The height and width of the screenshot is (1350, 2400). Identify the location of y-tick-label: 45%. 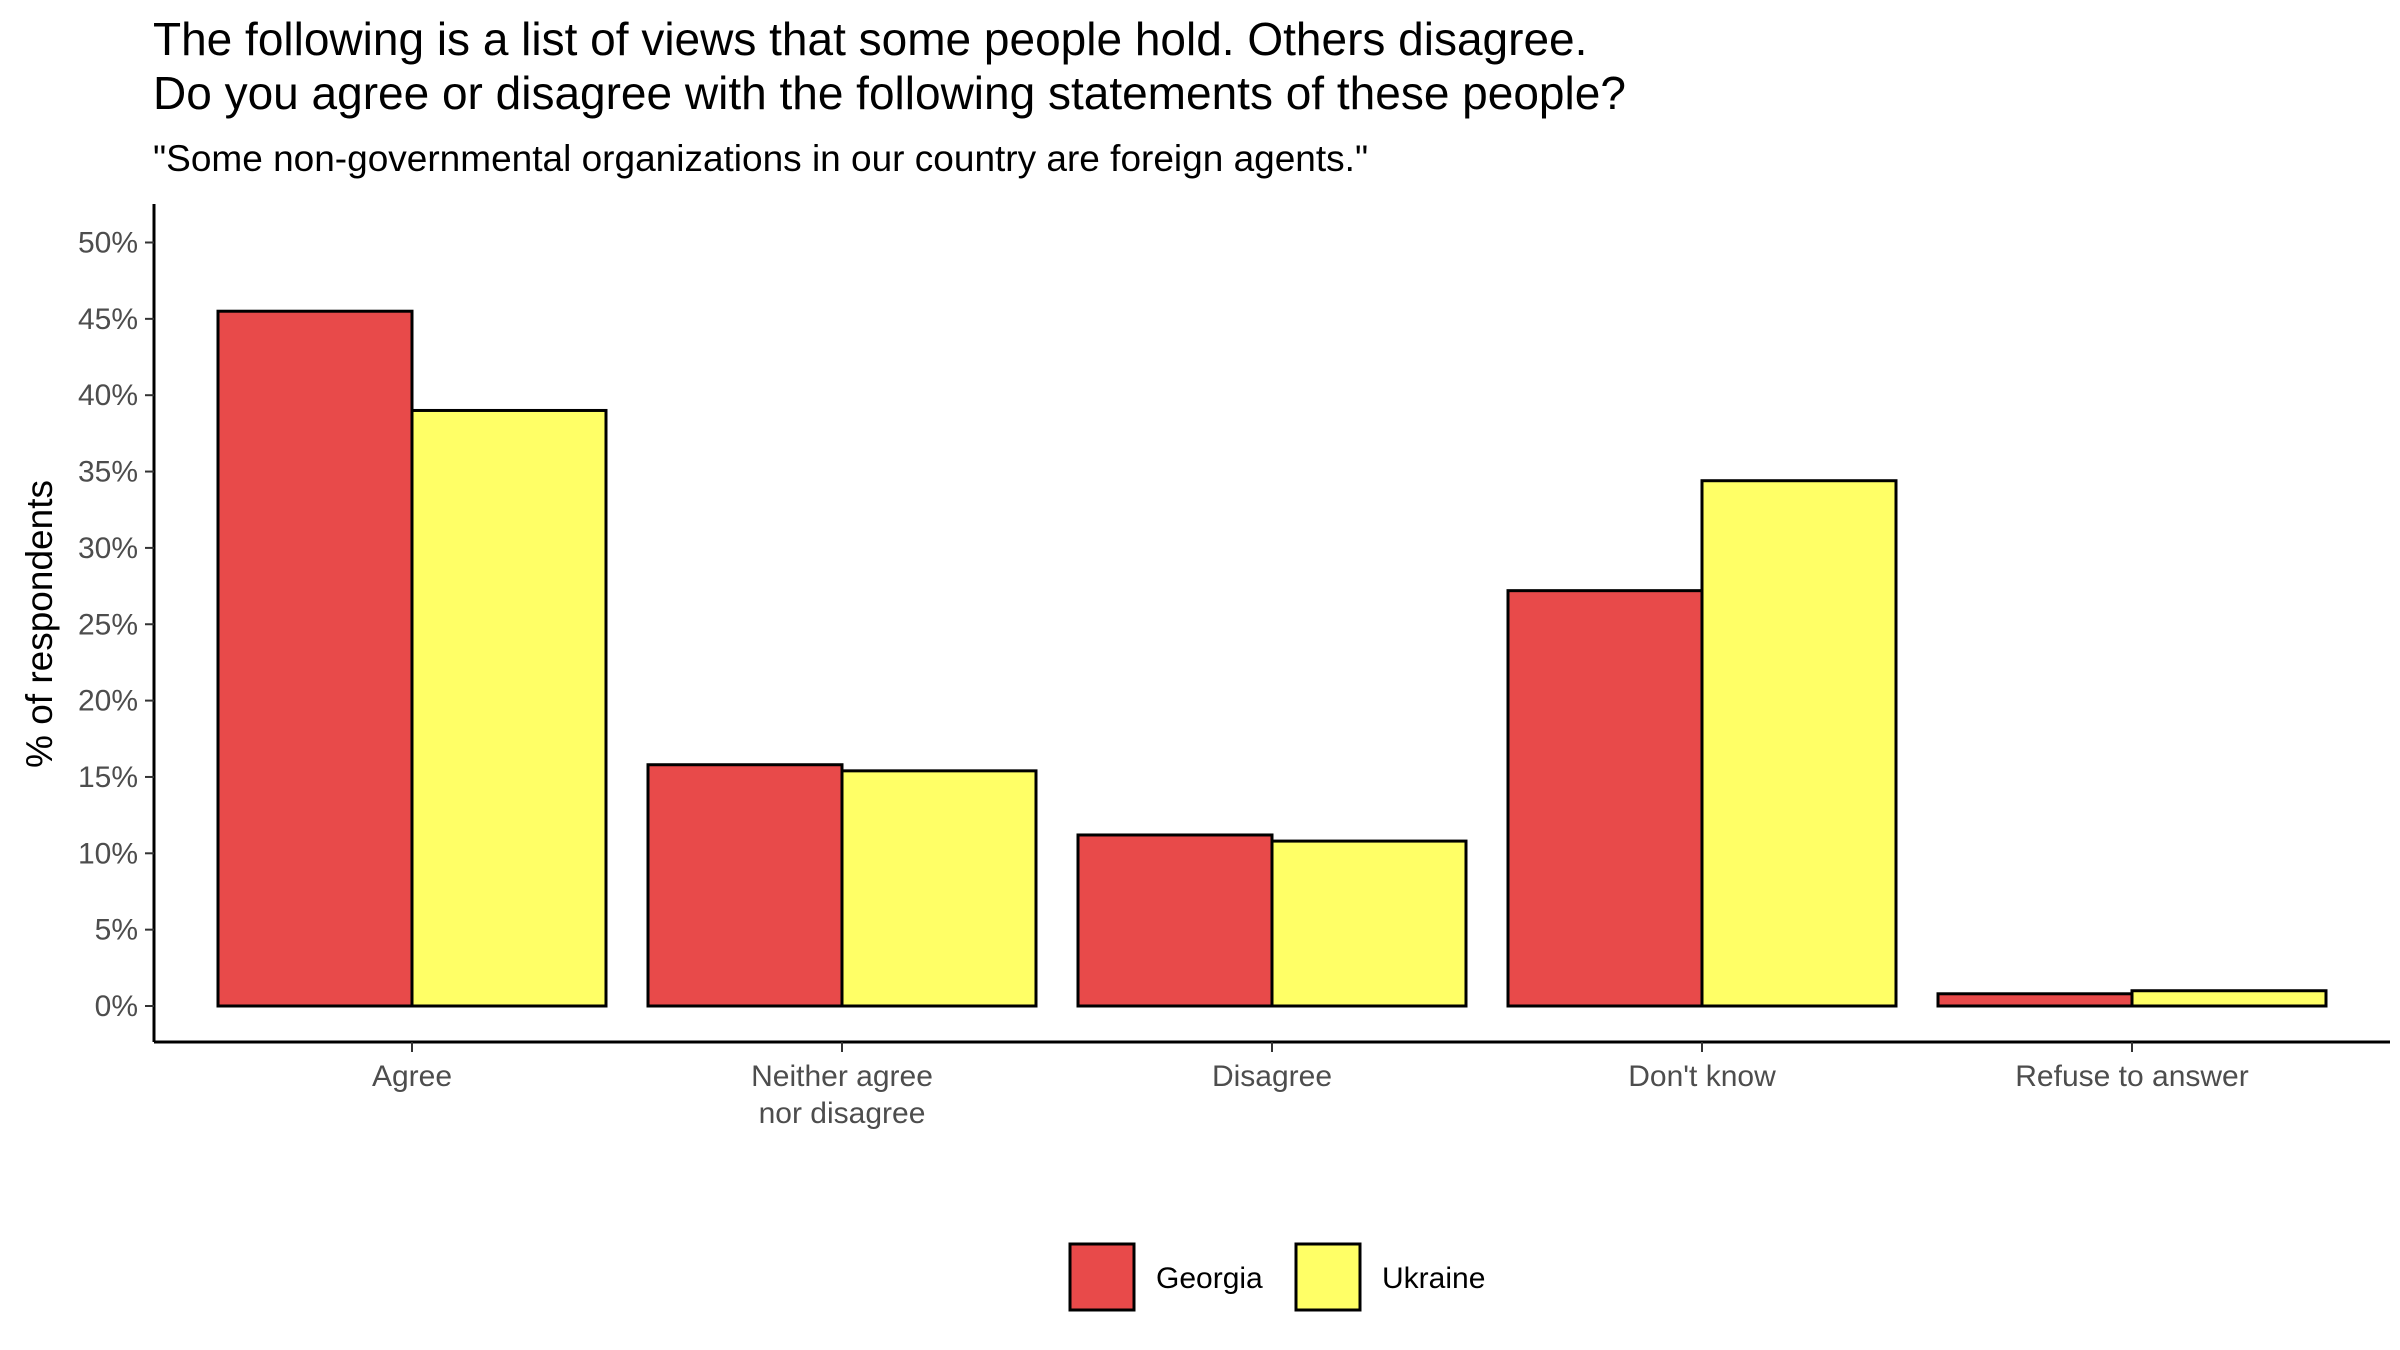
(108, 319).